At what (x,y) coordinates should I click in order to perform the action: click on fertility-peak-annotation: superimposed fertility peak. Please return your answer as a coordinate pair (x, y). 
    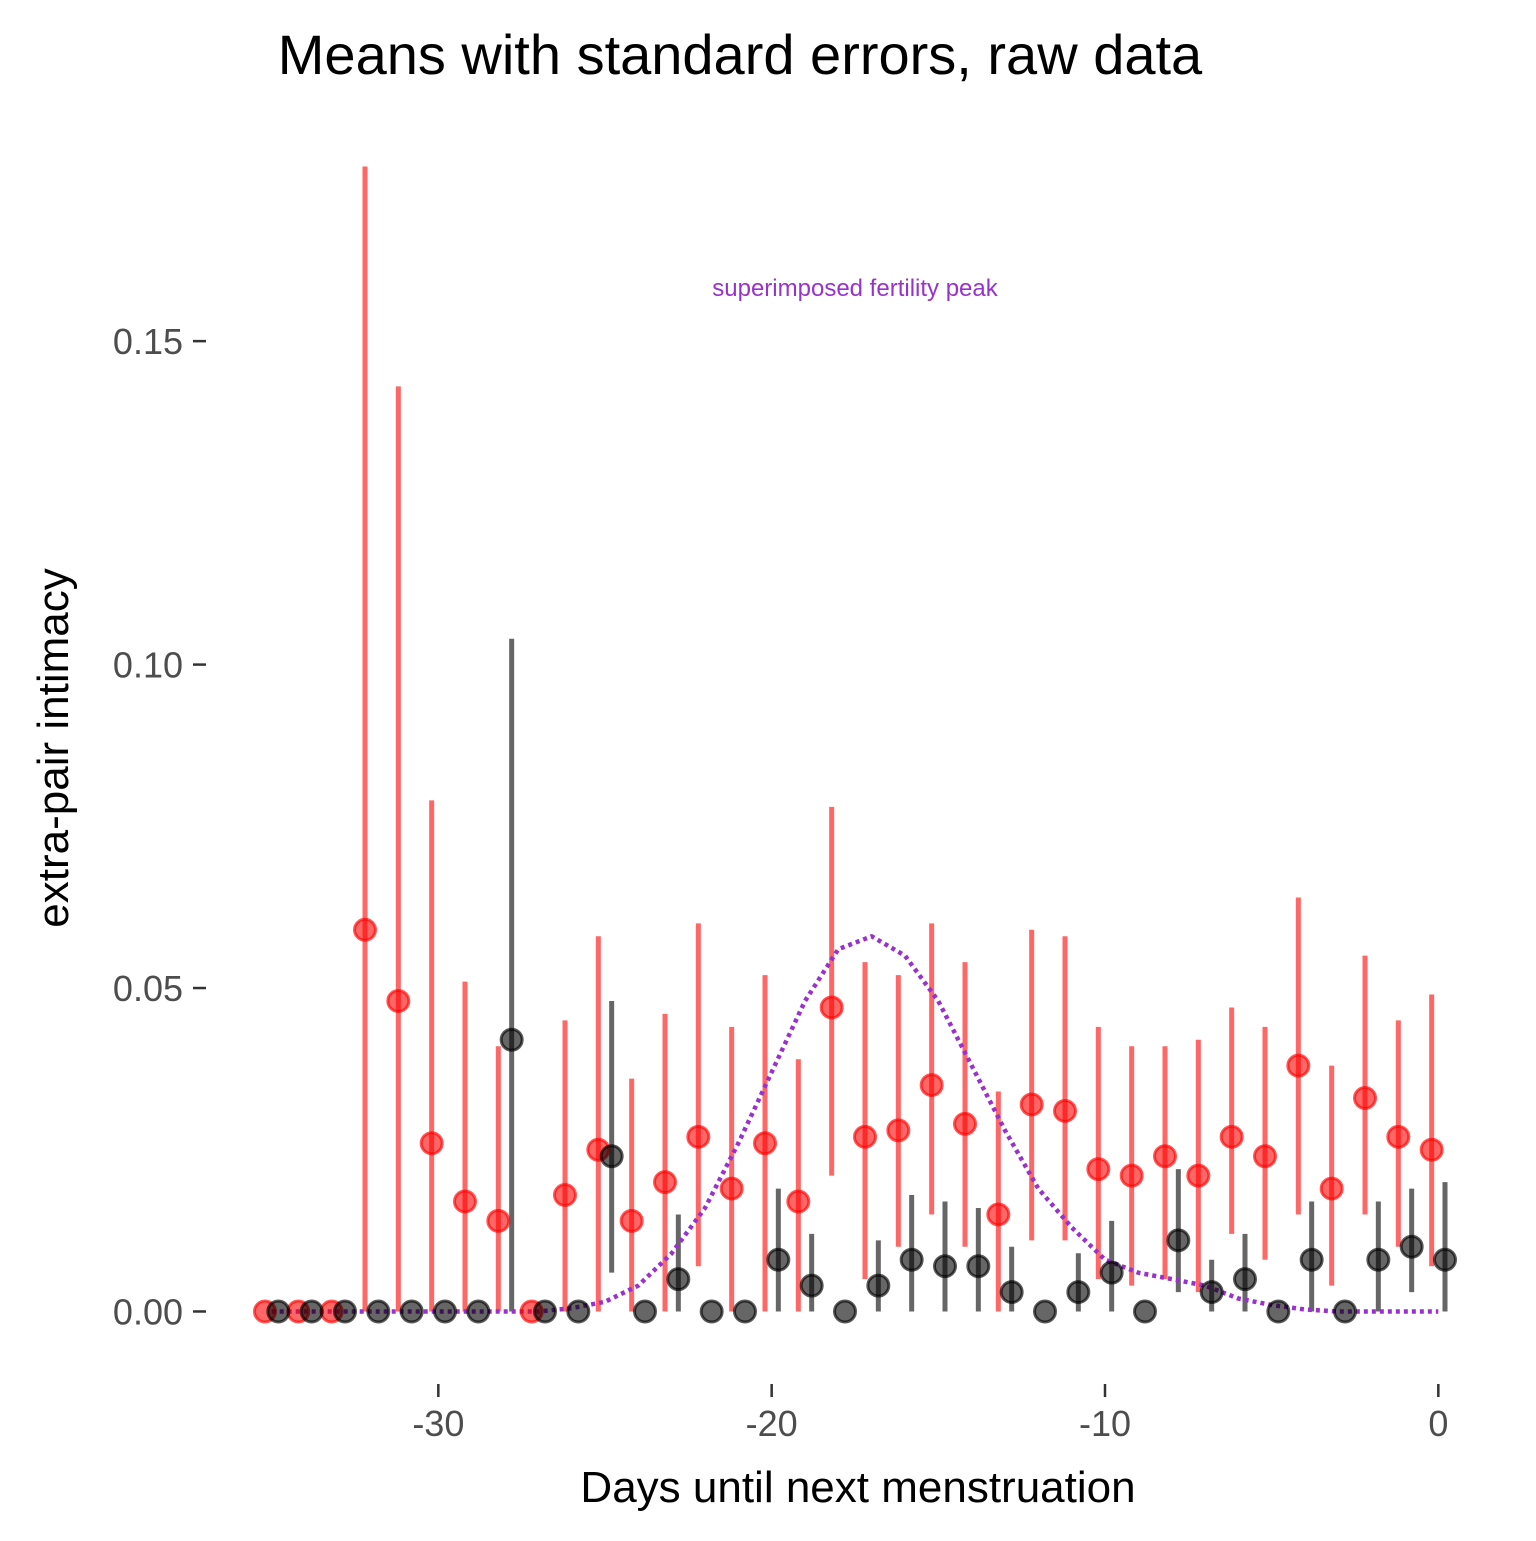
    Looking at the image, I should click on (855, 288).